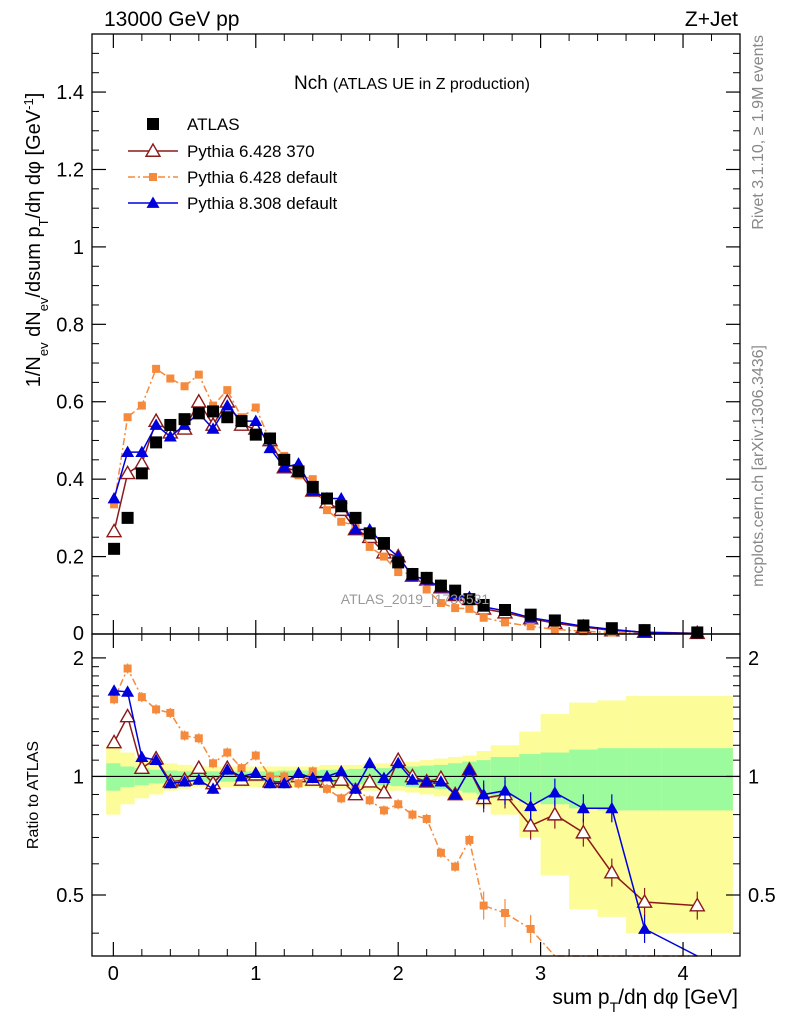 The width and height of the screenshot is (786, 1024). I want to click on process-label: Z+Jet, so click(711, 19).